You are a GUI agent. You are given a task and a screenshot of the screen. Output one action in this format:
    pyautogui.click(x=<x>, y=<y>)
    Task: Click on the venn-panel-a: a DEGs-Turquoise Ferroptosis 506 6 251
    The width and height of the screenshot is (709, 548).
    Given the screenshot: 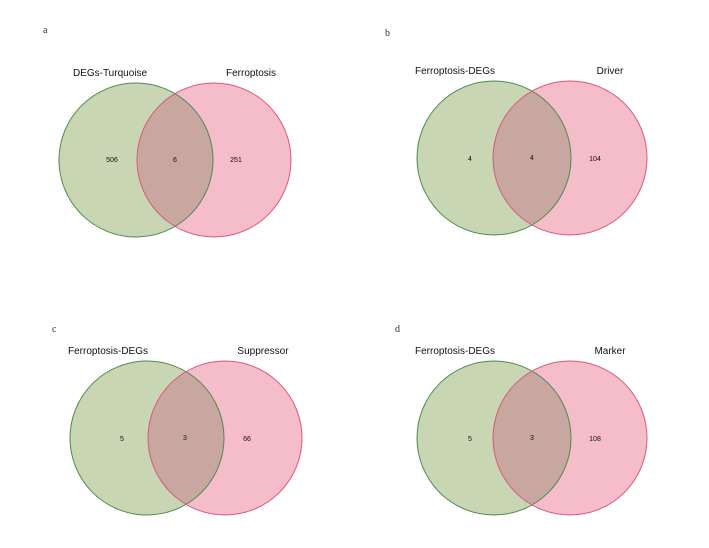 What is the action you would take?
    pyautogui.click(x=167, y=131)
    